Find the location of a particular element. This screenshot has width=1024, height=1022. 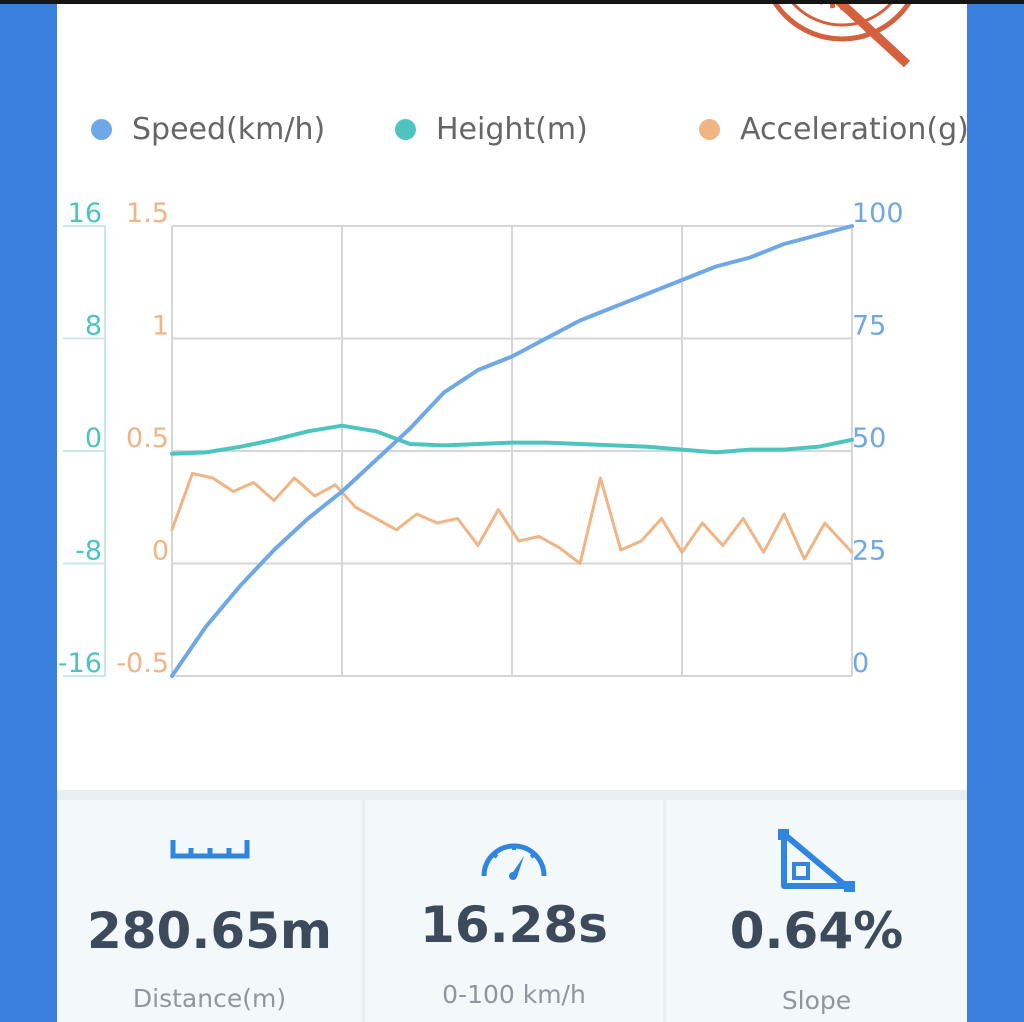

stat-slope: 0.64% Slope is located at coordinates (816, 911).